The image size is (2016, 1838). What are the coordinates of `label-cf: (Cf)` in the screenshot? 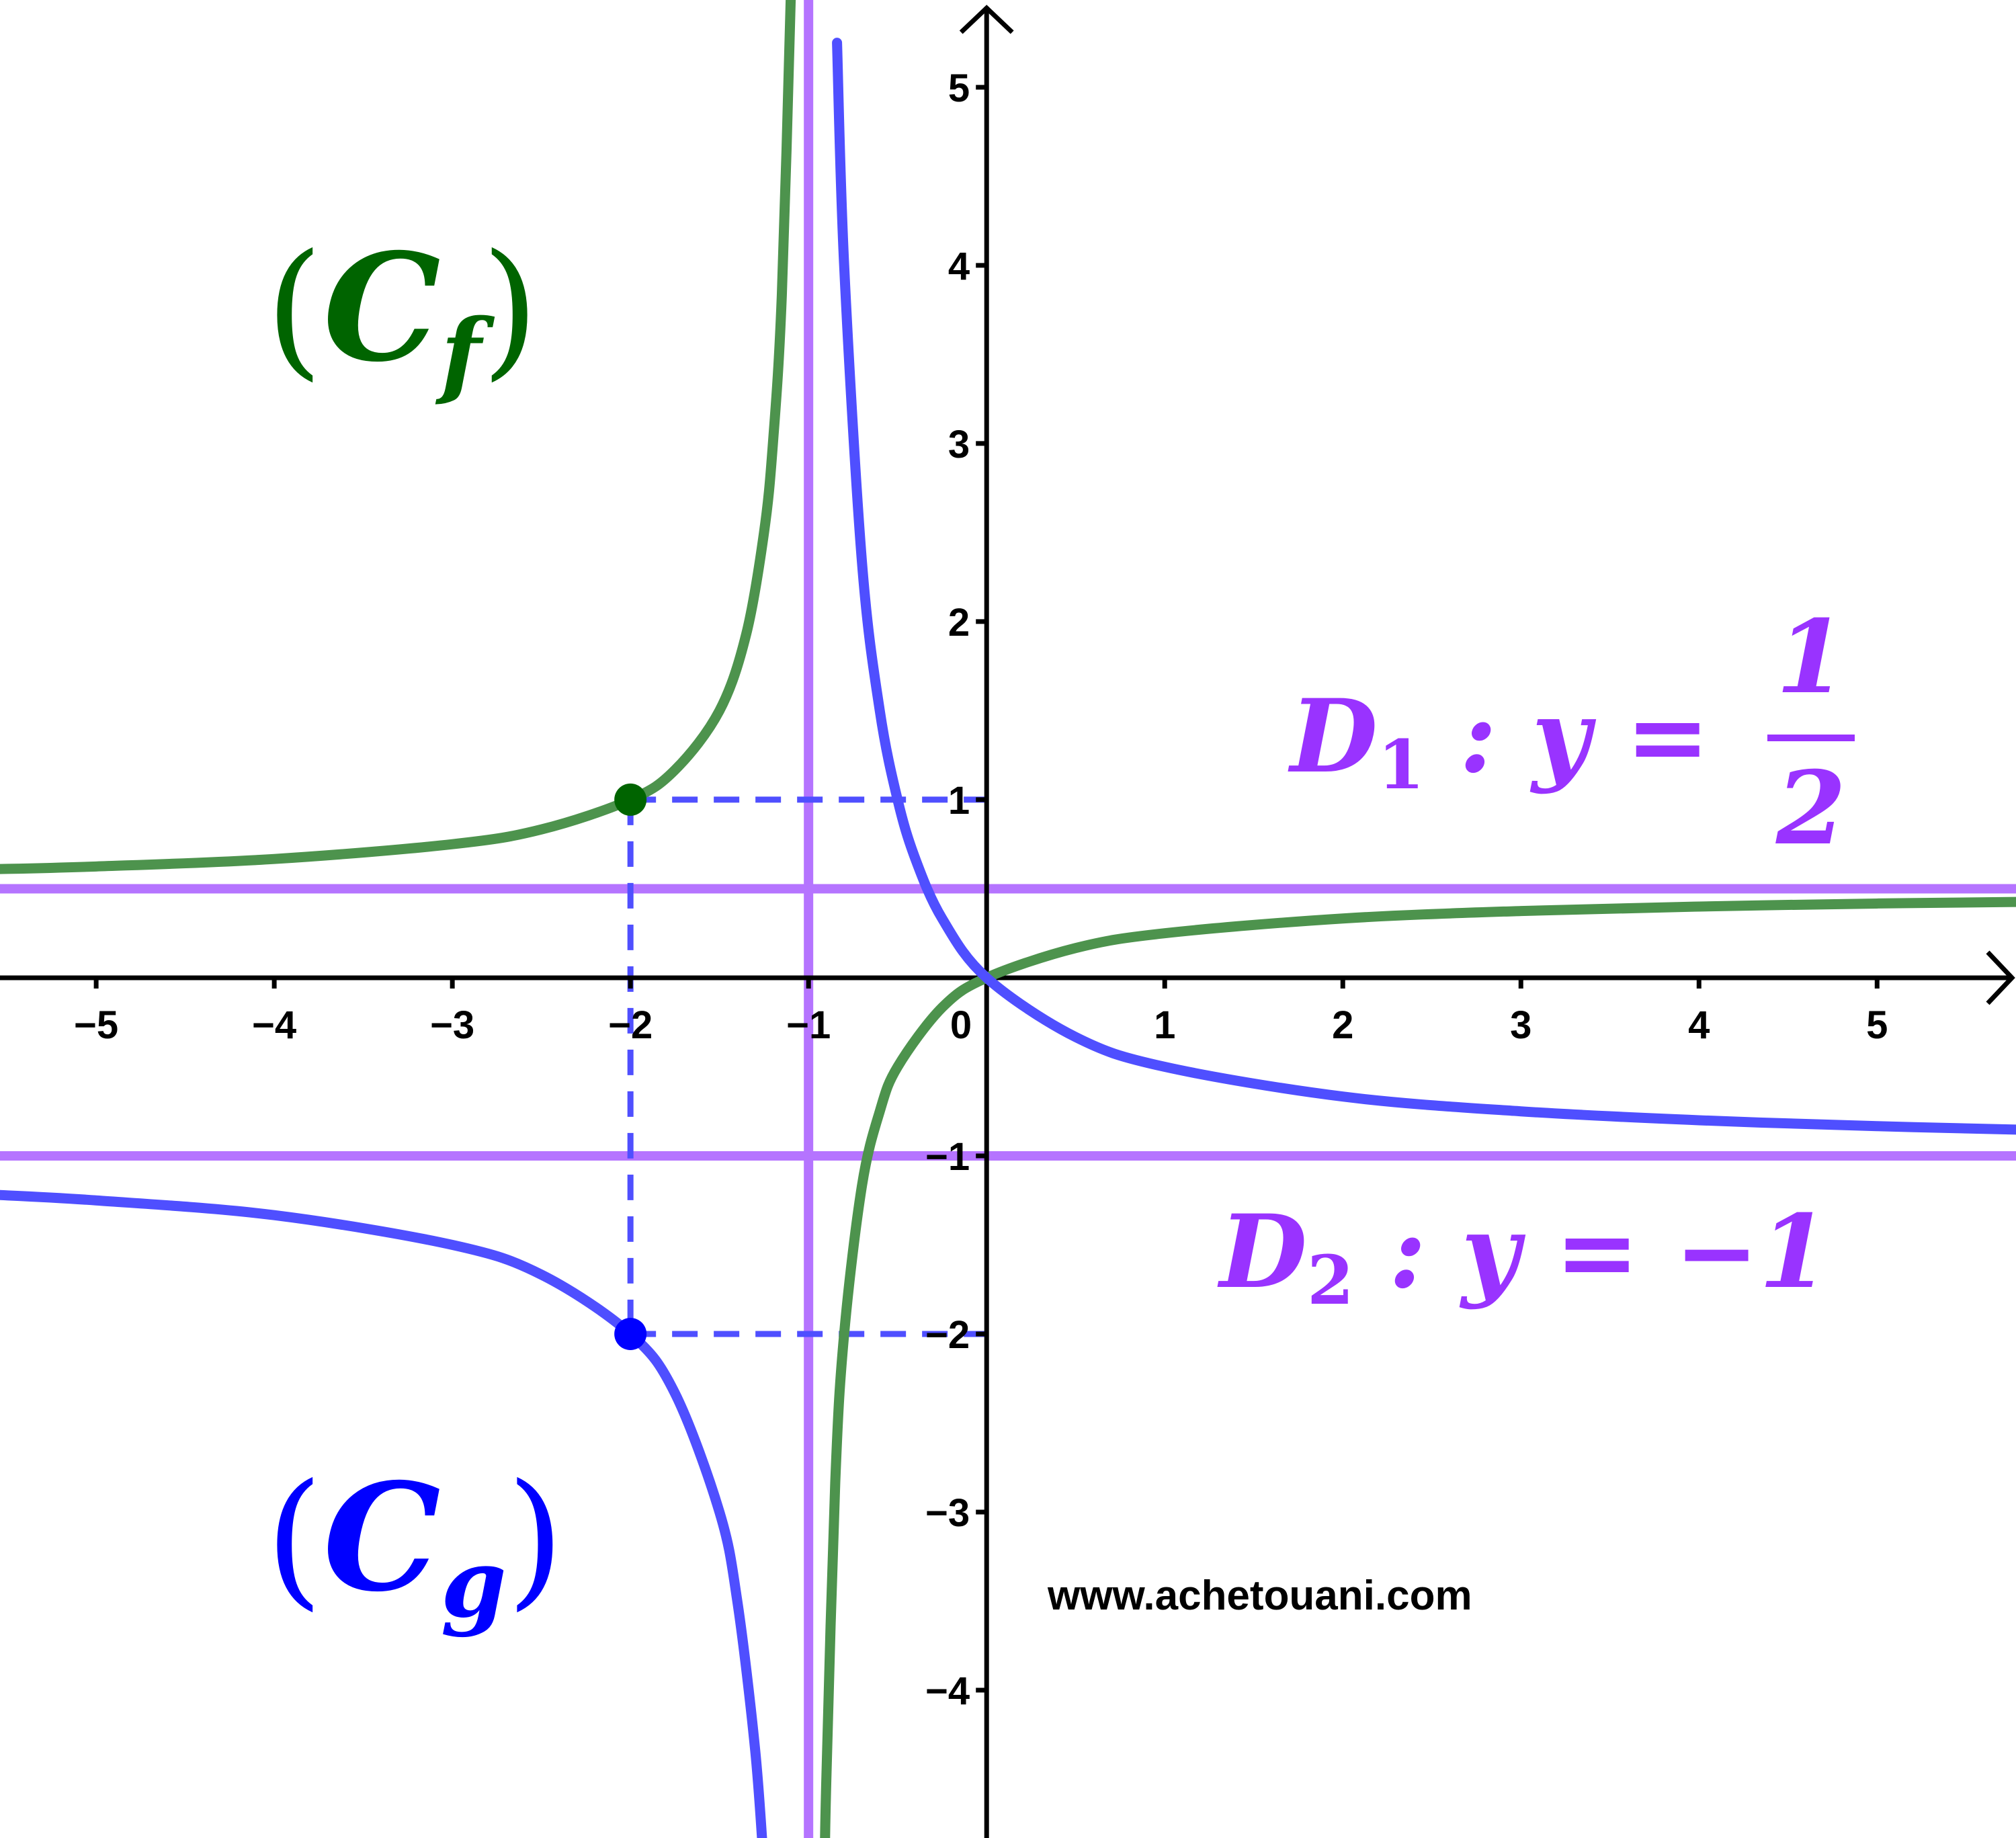 It's located at (402, 314).